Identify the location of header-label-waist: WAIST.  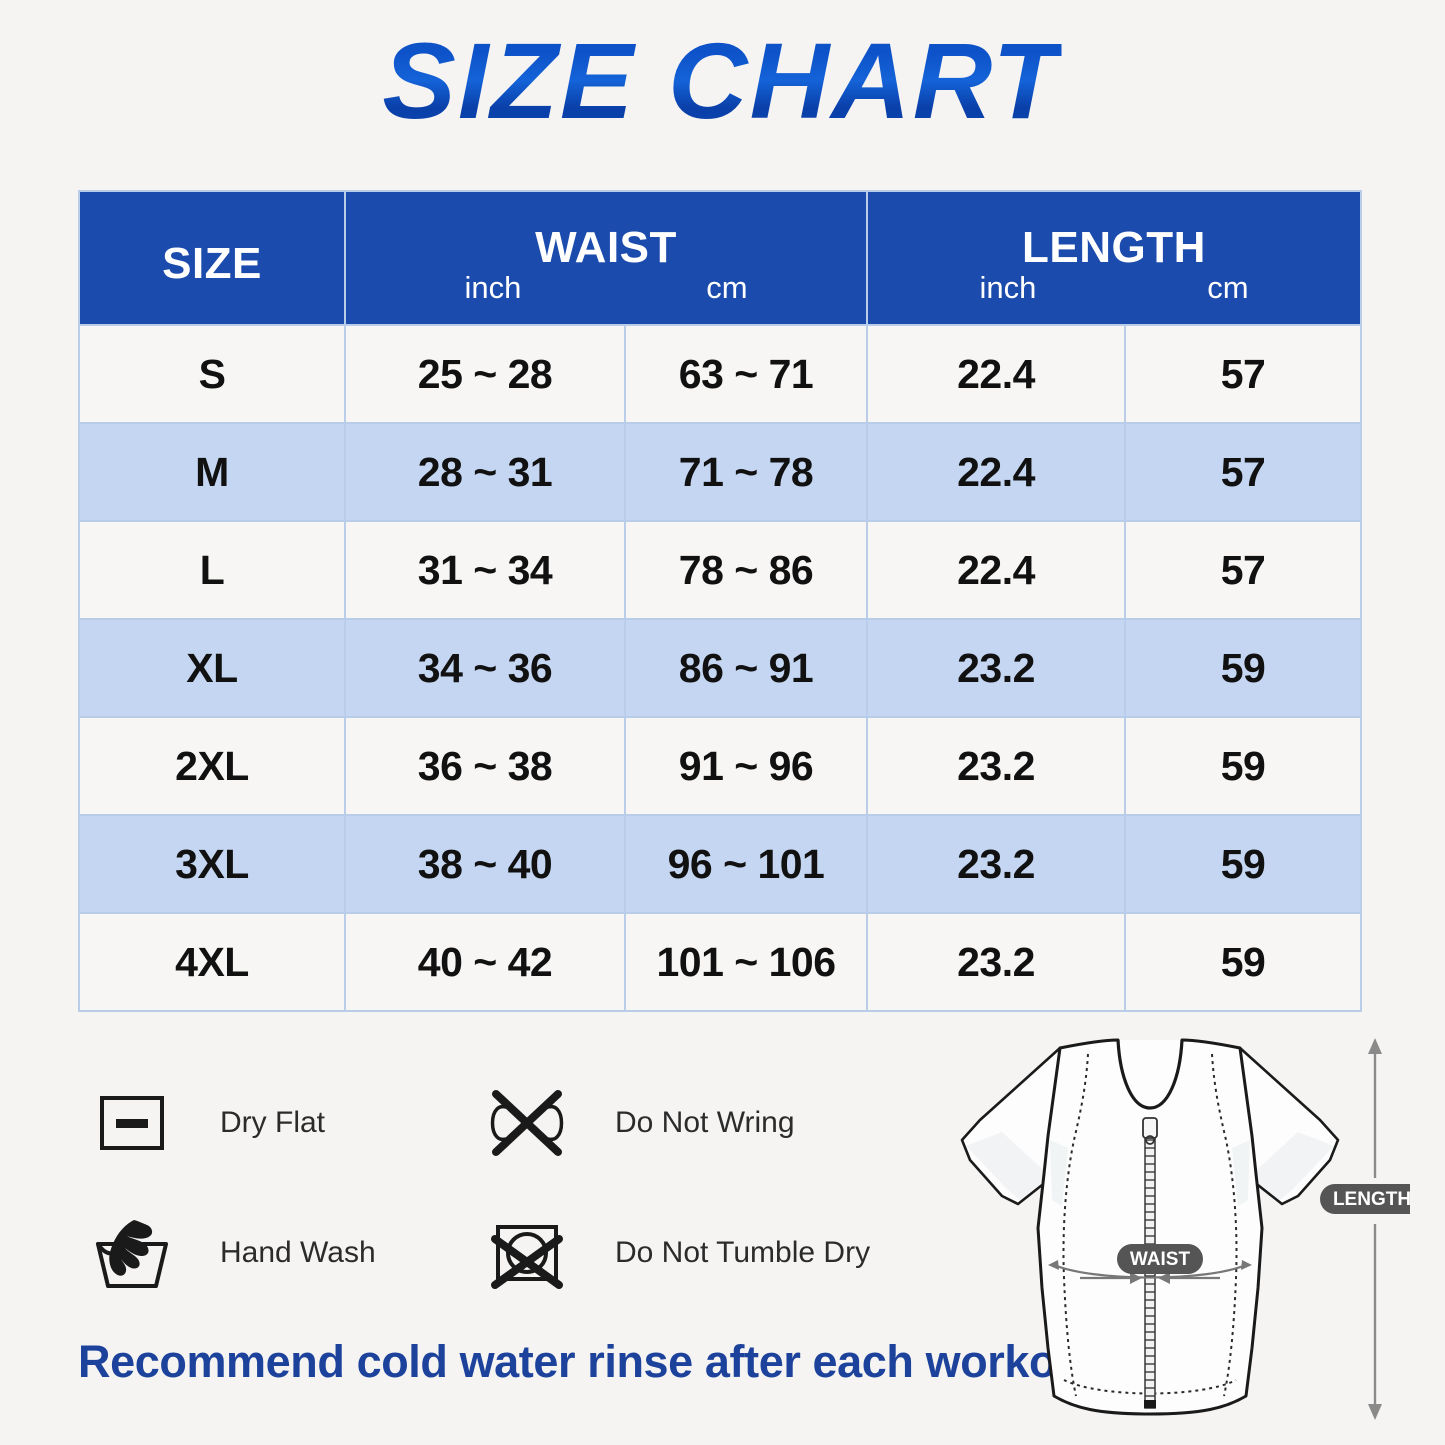
(606, 247).